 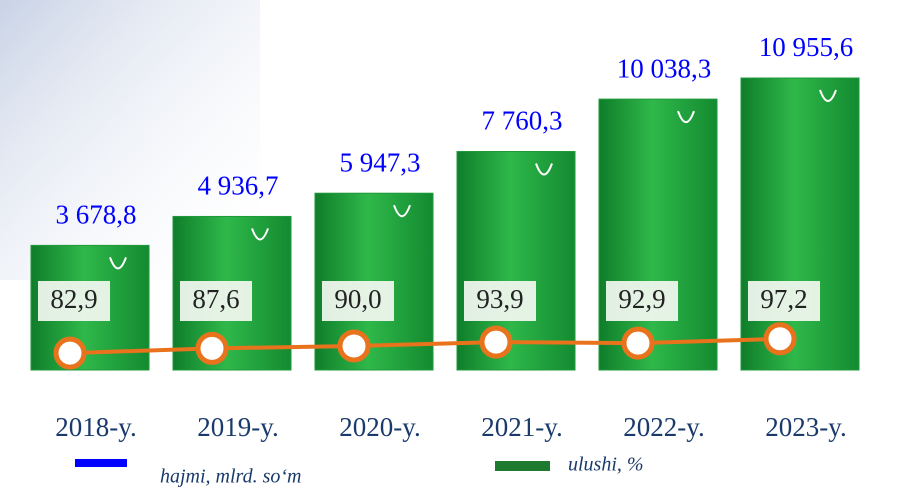 I want to click on value-label: 10 038,3, so click(x=664, y=68).